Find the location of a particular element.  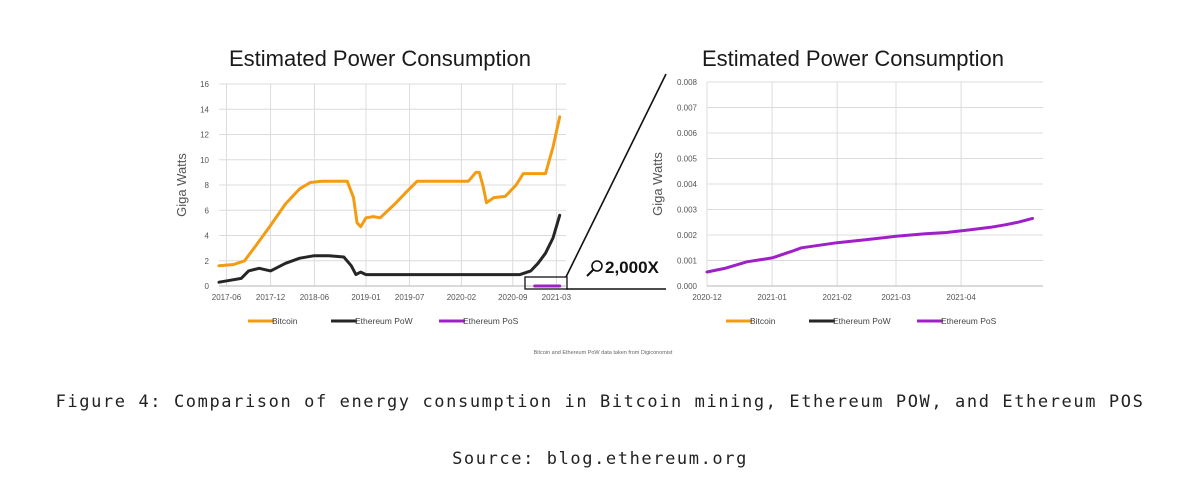

y-tick-label: 8 is located at coordinates (207, 185).